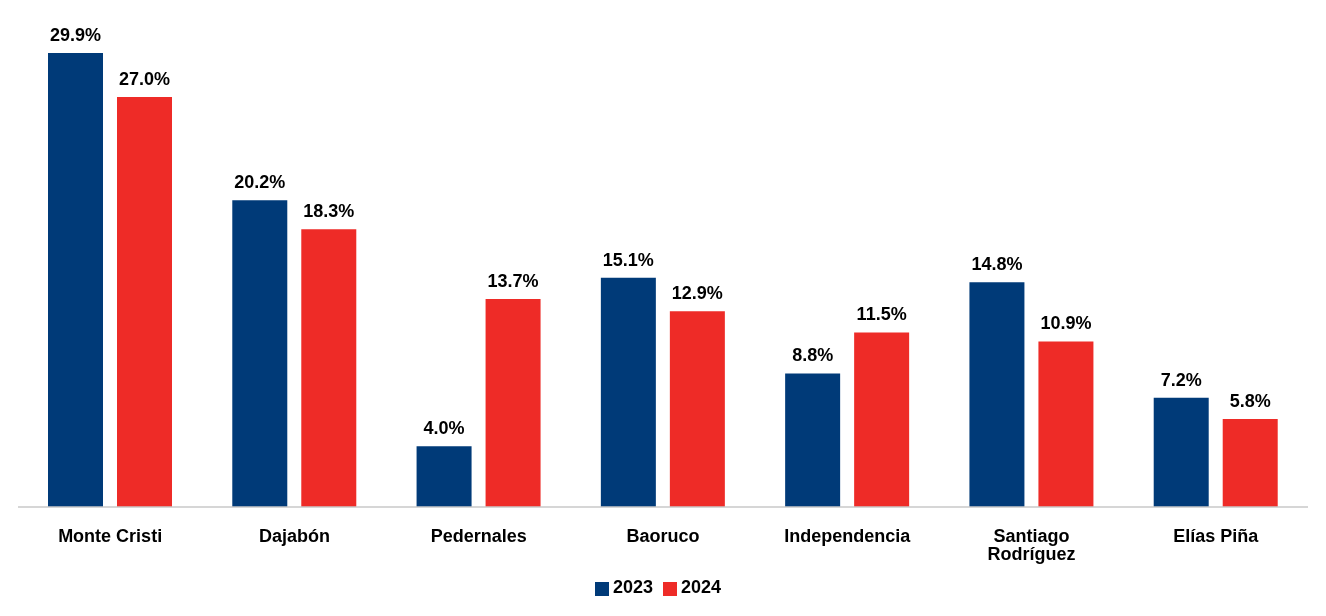 This screenshot has width=1326, height=616. Describe the element at coordinates (628, 259) in the screenshot. I see `data-label: 15.1%` at that location.